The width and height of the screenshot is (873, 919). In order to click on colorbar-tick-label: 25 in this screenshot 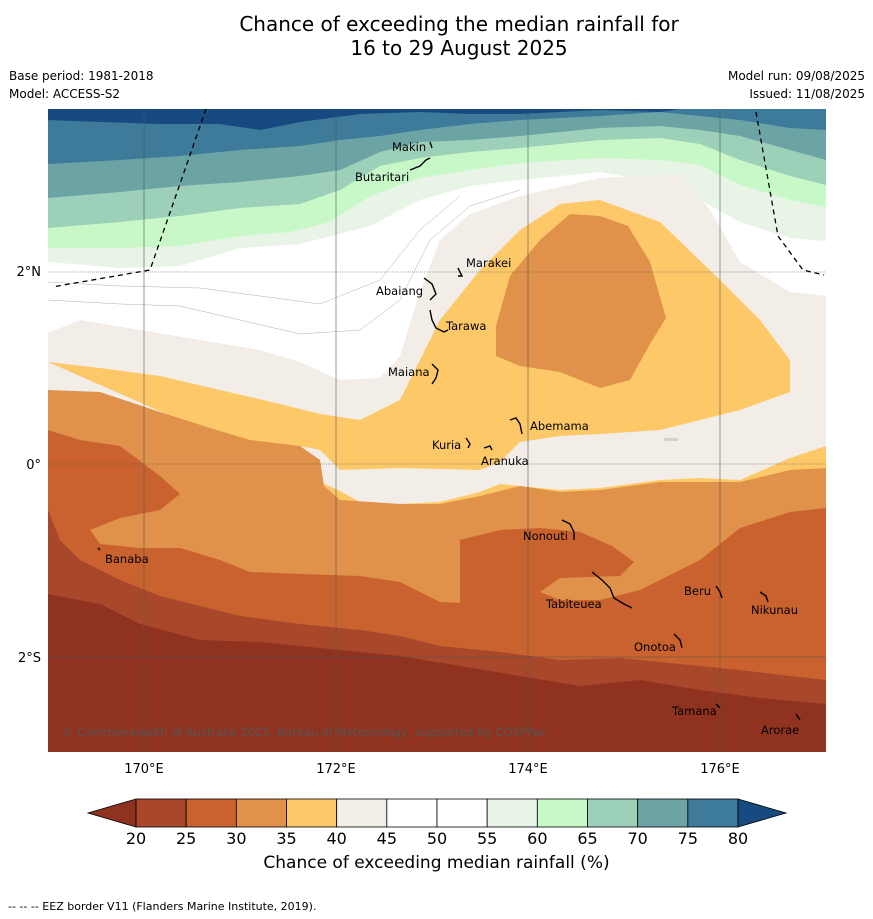, I will do `click(186, 838)`.